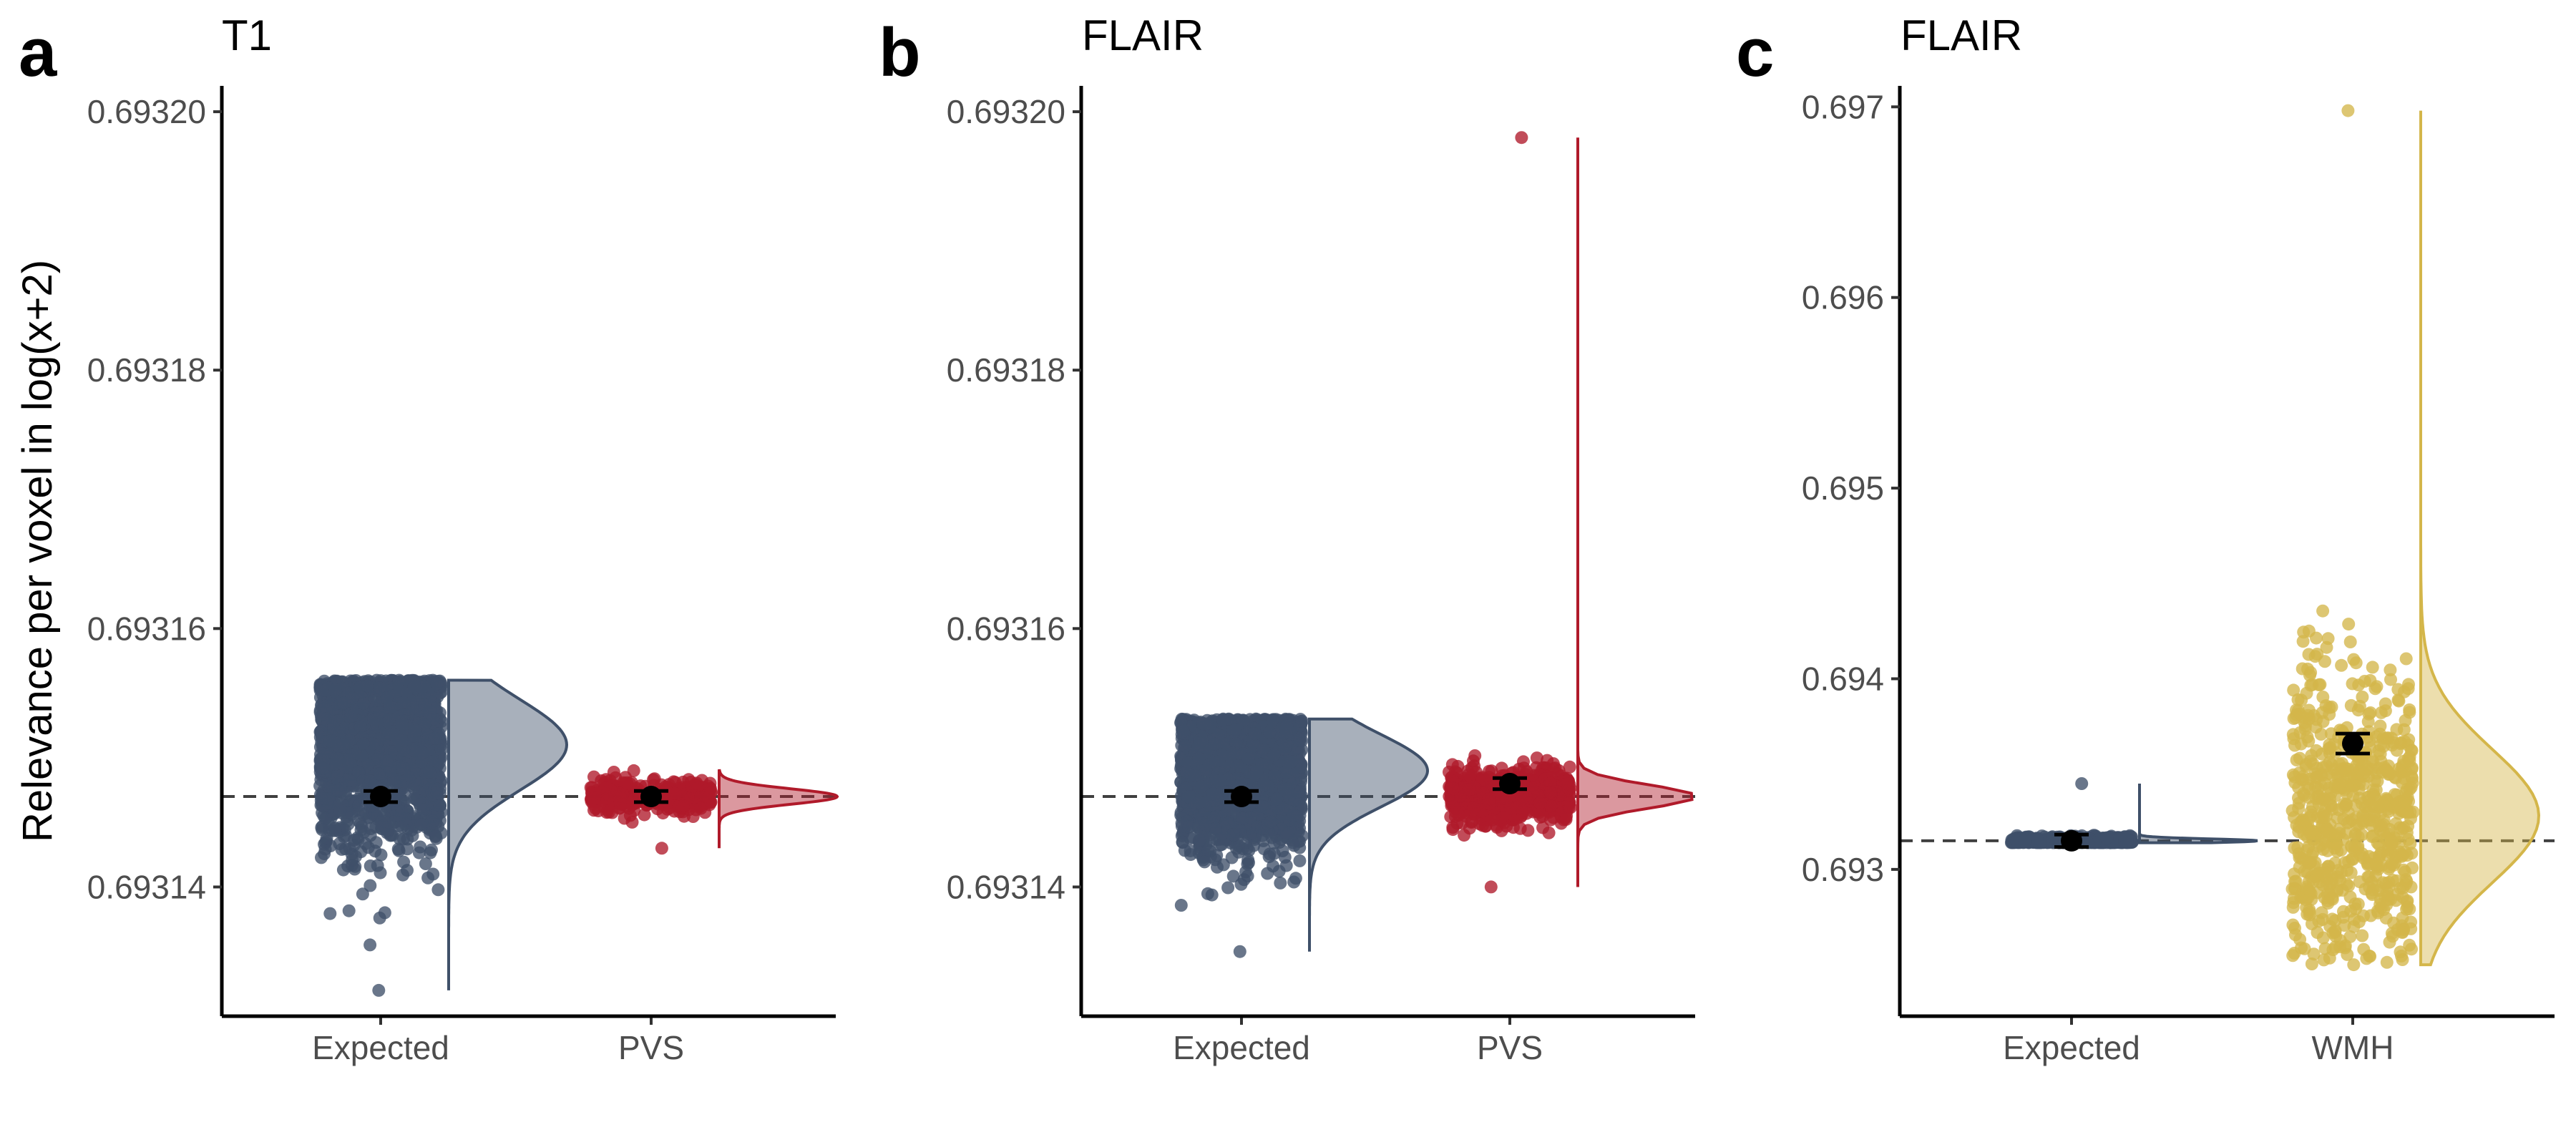  Describe the element at coordinates (38, 52) in the screenshot. I see `panel-letter: a` at that location.